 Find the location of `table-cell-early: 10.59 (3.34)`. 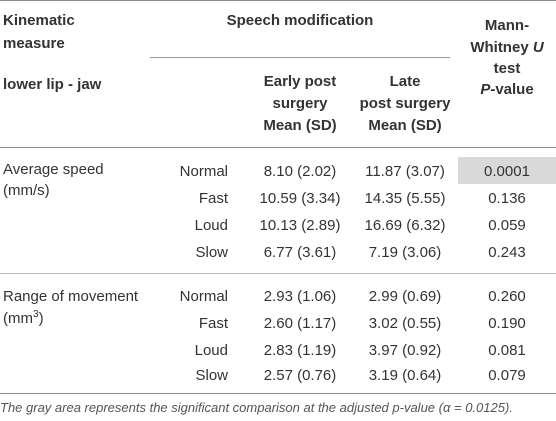

table-cell-early: 10.59 (3.34) is located at coordinates (300, 198).